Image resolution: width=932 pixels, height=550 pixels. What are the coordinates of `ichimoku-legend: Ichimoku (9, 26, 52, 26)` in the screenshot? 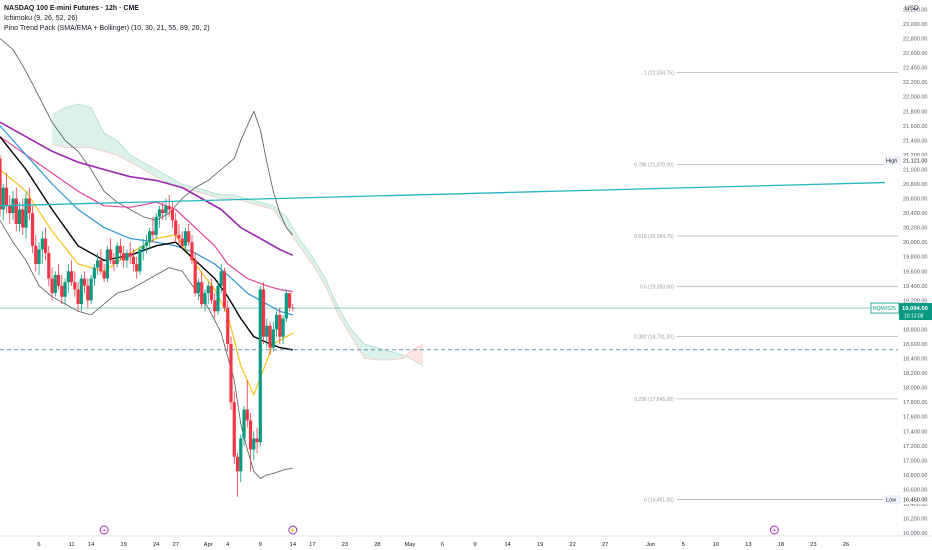 It's located at (41, 18).